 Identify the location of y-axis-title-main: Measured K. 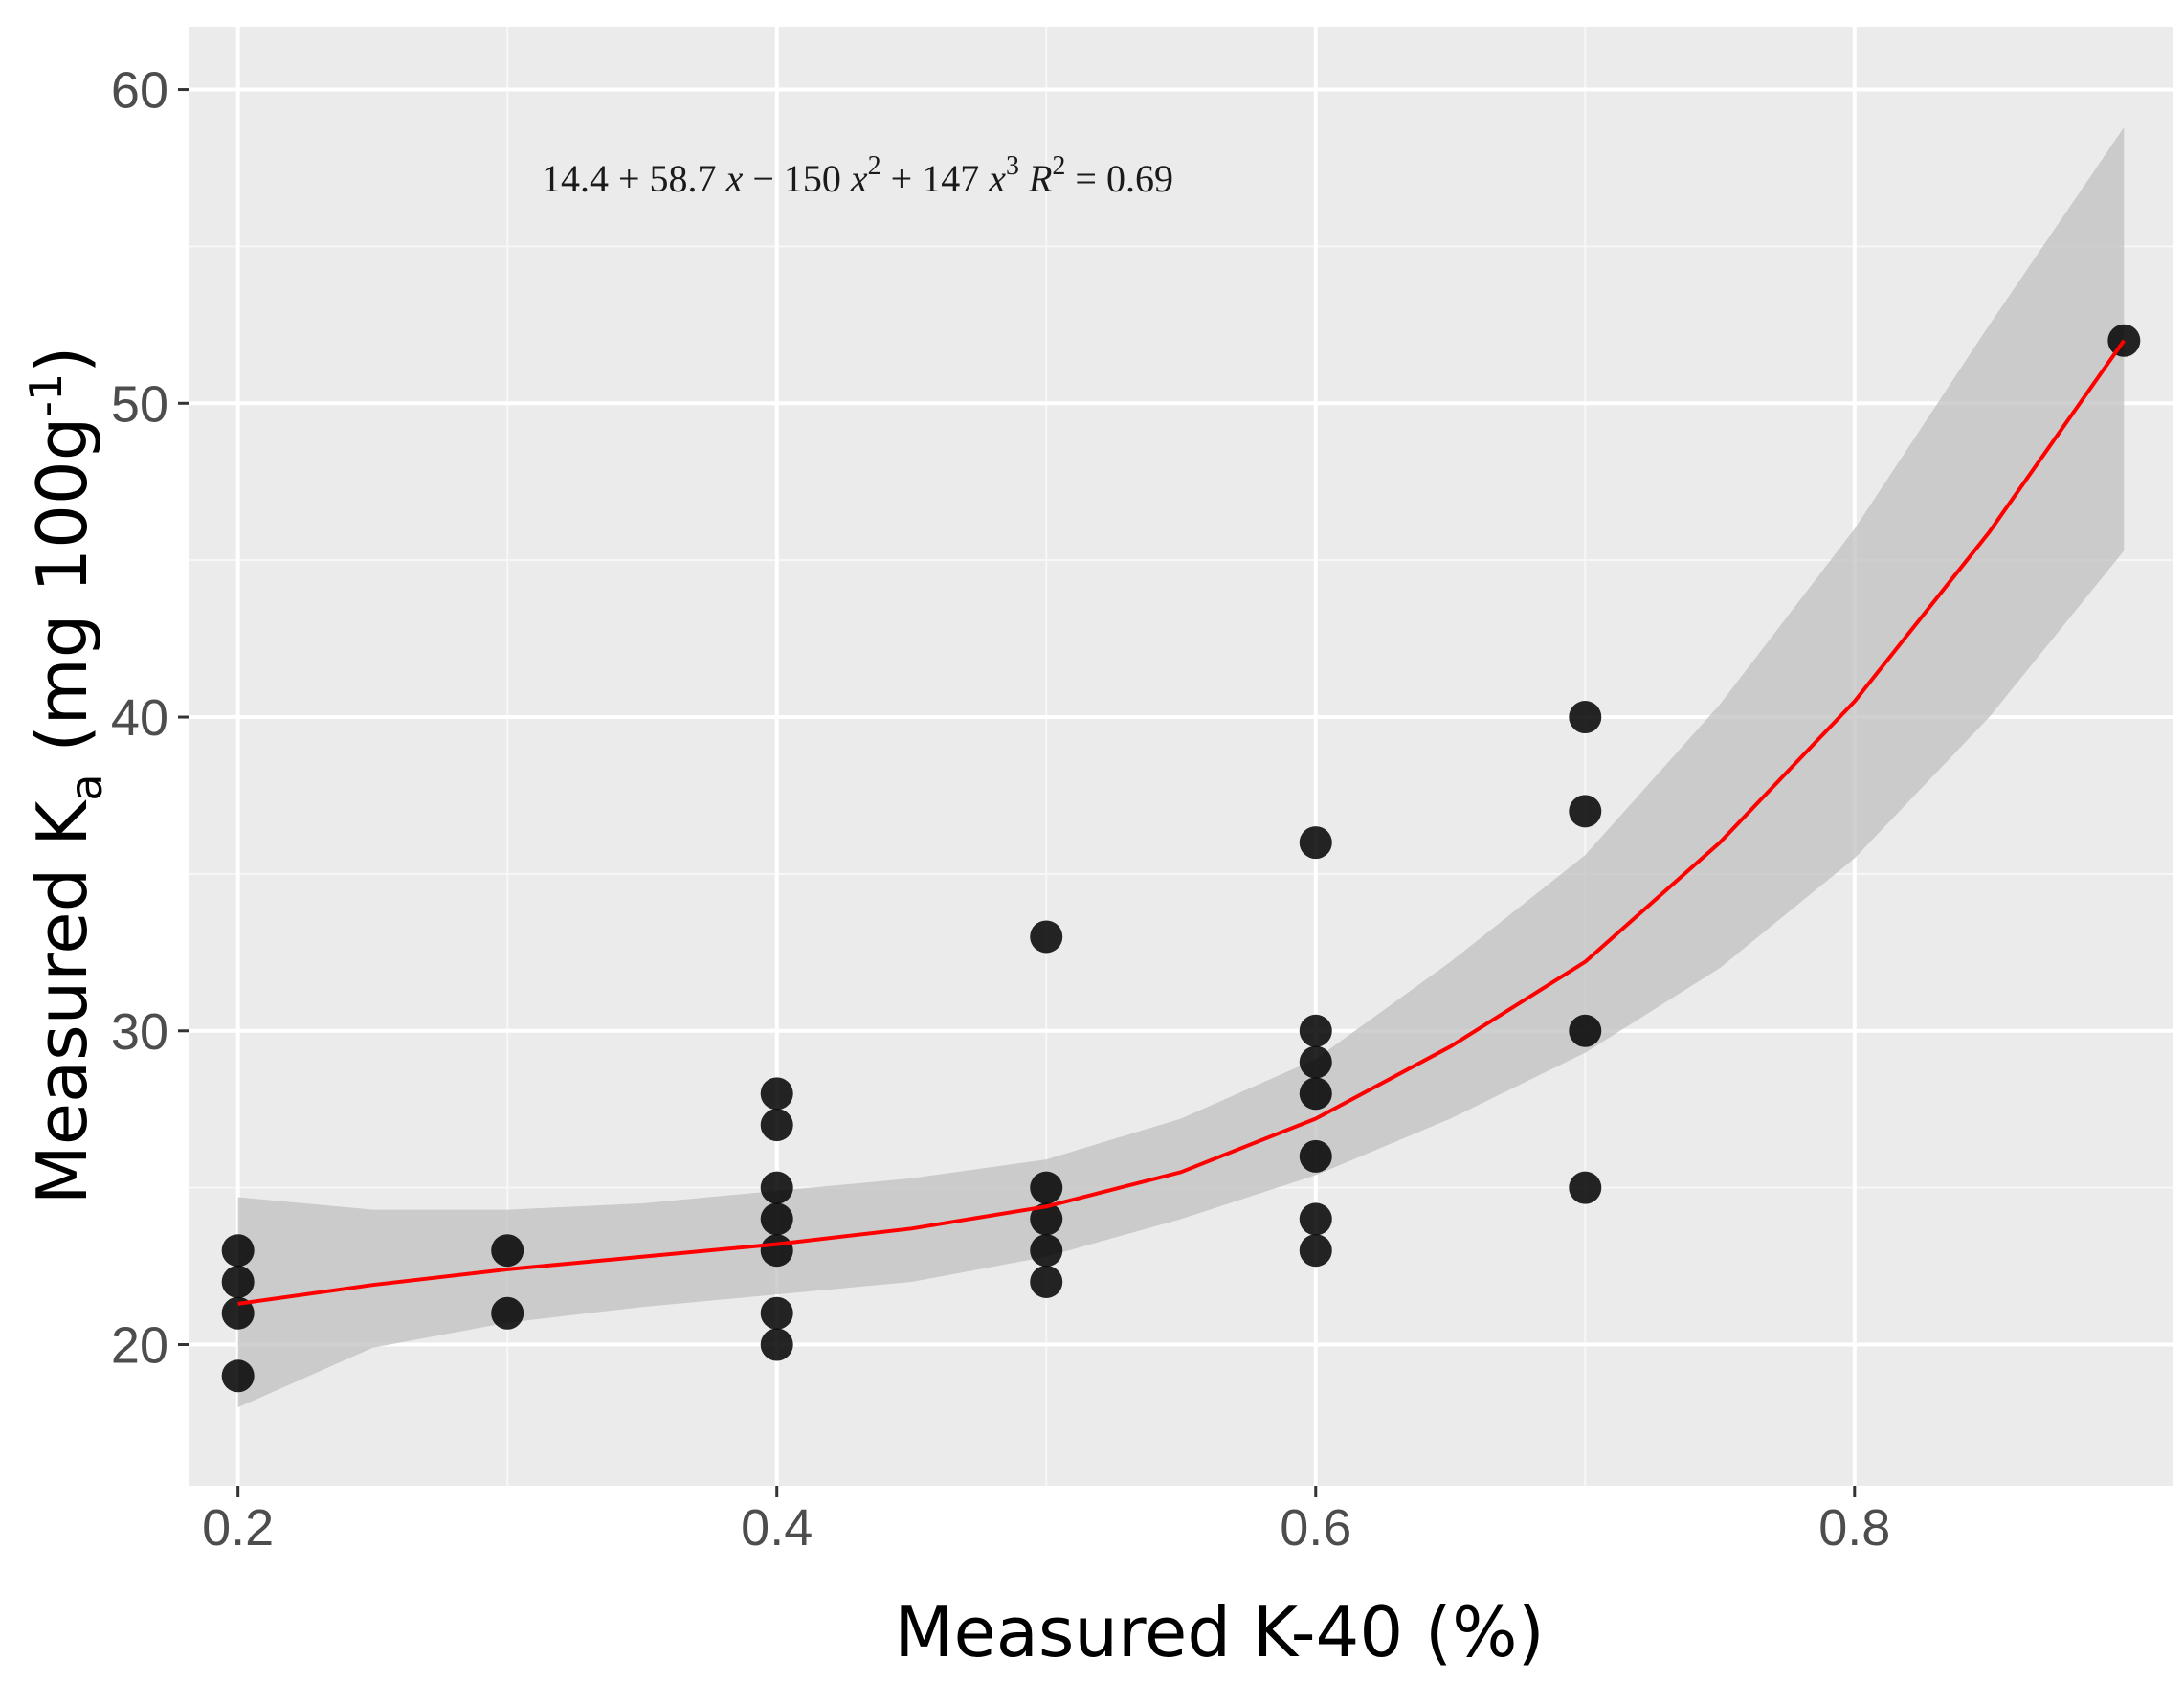
(62, 1002).